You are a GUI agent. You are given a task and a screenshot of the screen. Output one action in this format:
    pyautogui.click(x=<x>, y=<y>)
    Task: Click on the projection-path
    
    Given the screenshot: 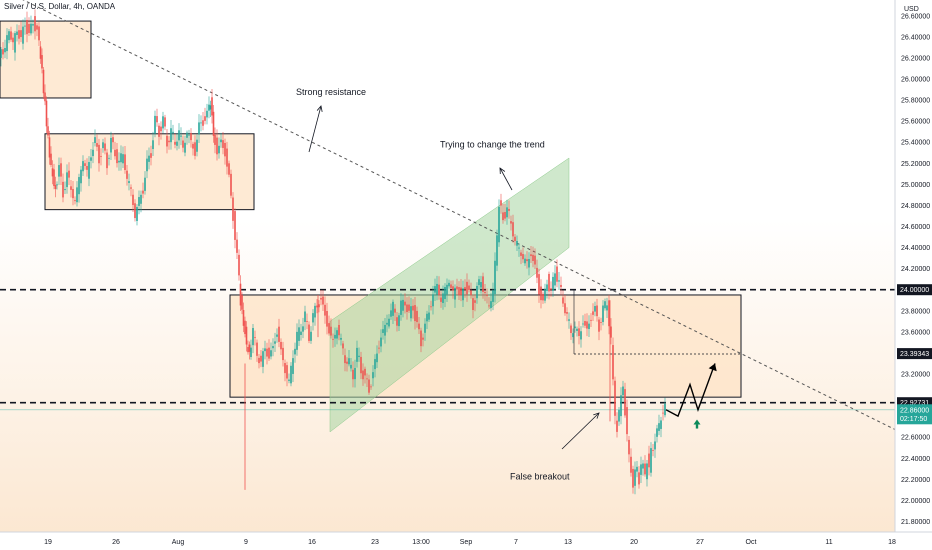 What is the action you would take?
    pyautogui.click(x=690, y=390)
    